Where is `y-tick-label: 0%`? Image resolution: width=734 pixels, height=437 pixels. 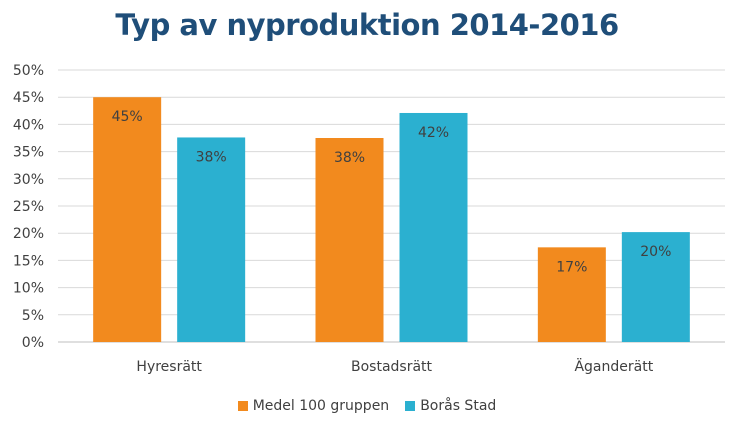
y-tick-label: 0% is located at coordinates (33, 343).